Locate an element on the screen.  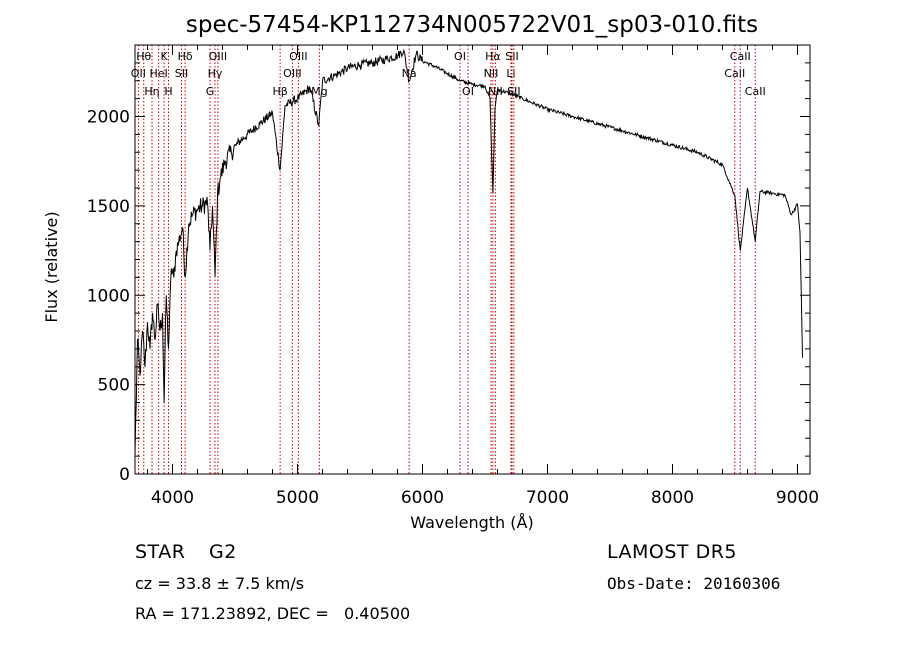
line-label-14: Mg is located at coordinates (319, 91).